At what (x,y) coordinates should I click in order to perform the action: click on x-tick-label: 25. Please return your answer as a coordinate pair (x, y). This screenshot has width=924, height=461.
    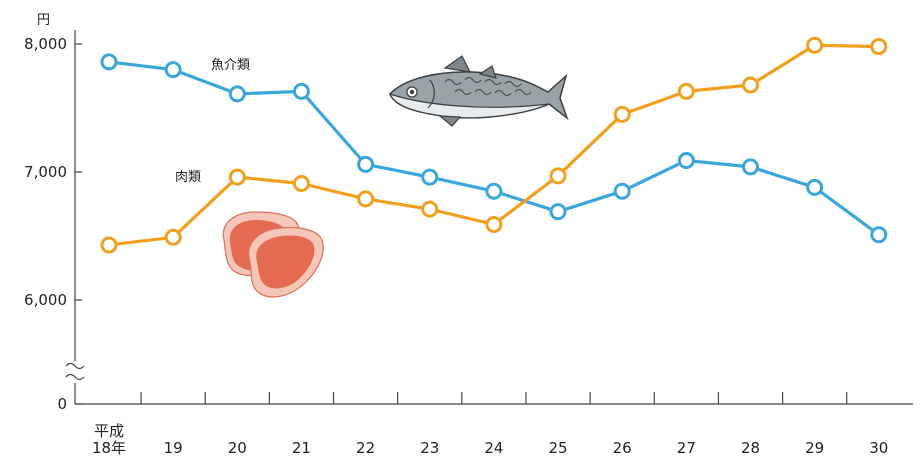
    Looking at the image, I should click on (558, 448).